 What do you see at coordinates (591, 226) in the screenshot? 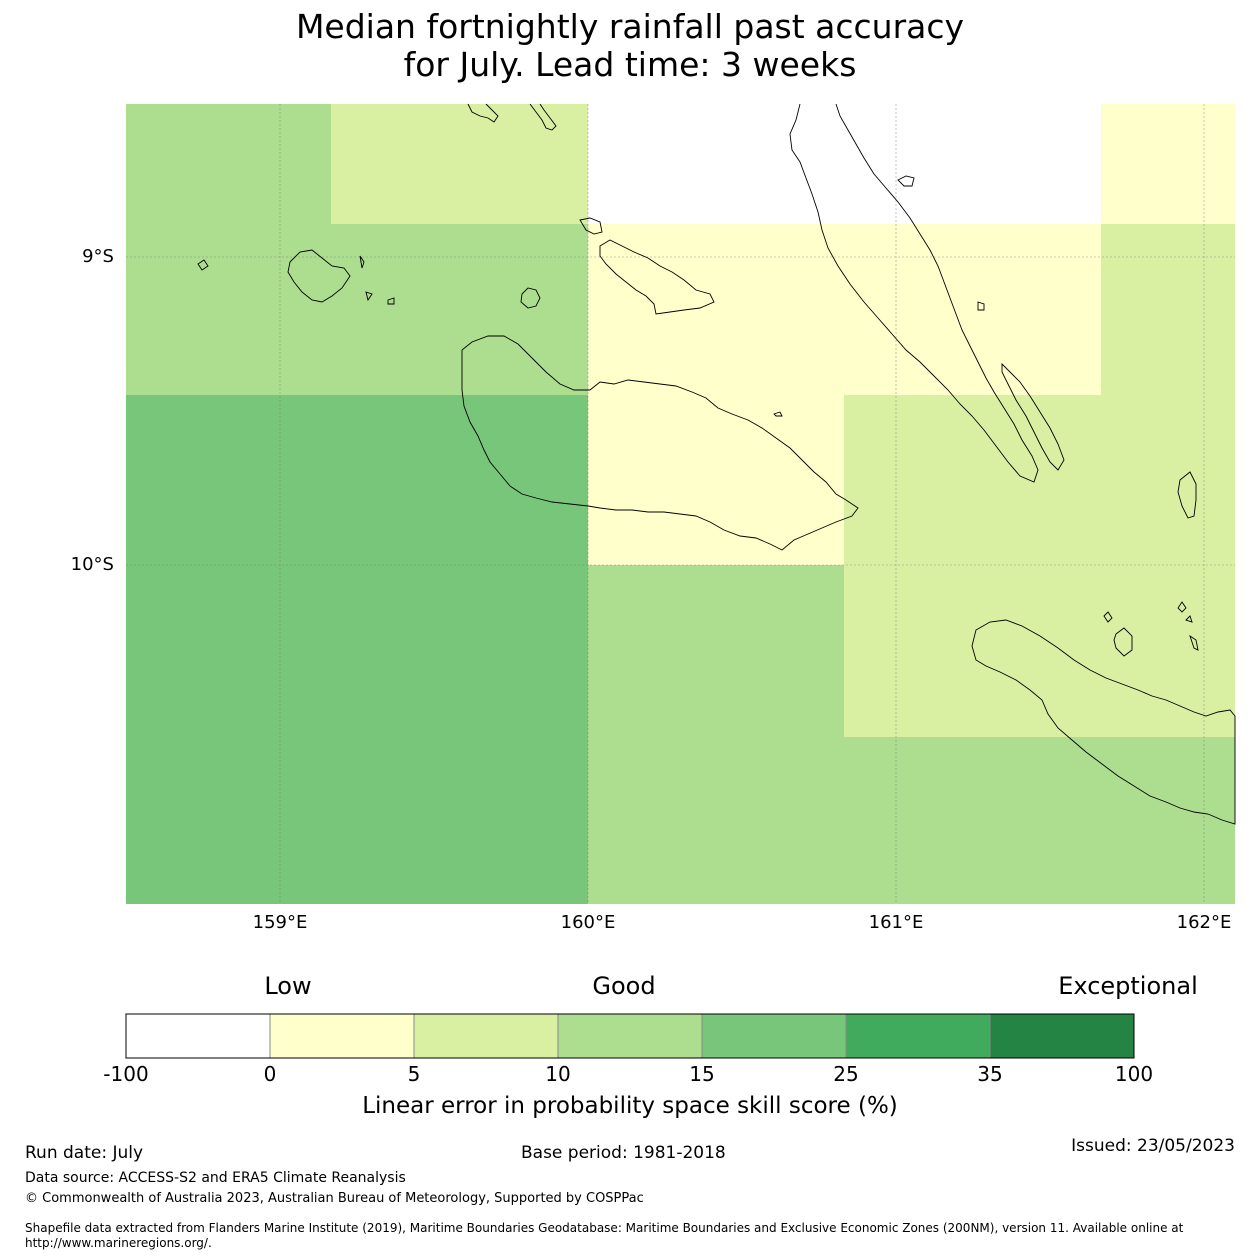
I see `coastline-florida-islands` at bounding box center [591, 226].